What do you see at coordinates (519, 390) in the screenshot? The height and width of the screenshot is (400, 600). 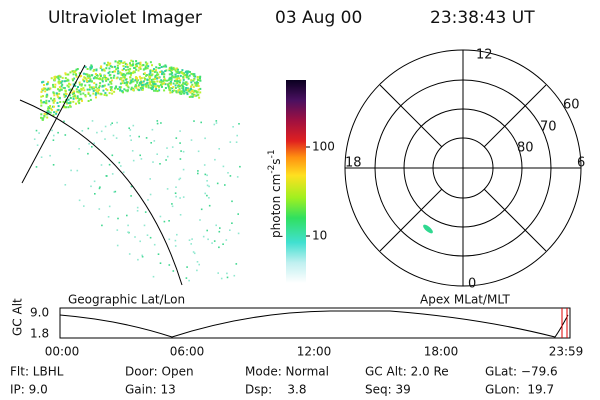 I see `info-field: GLon: 19.7` at bounding box center [519, 390].